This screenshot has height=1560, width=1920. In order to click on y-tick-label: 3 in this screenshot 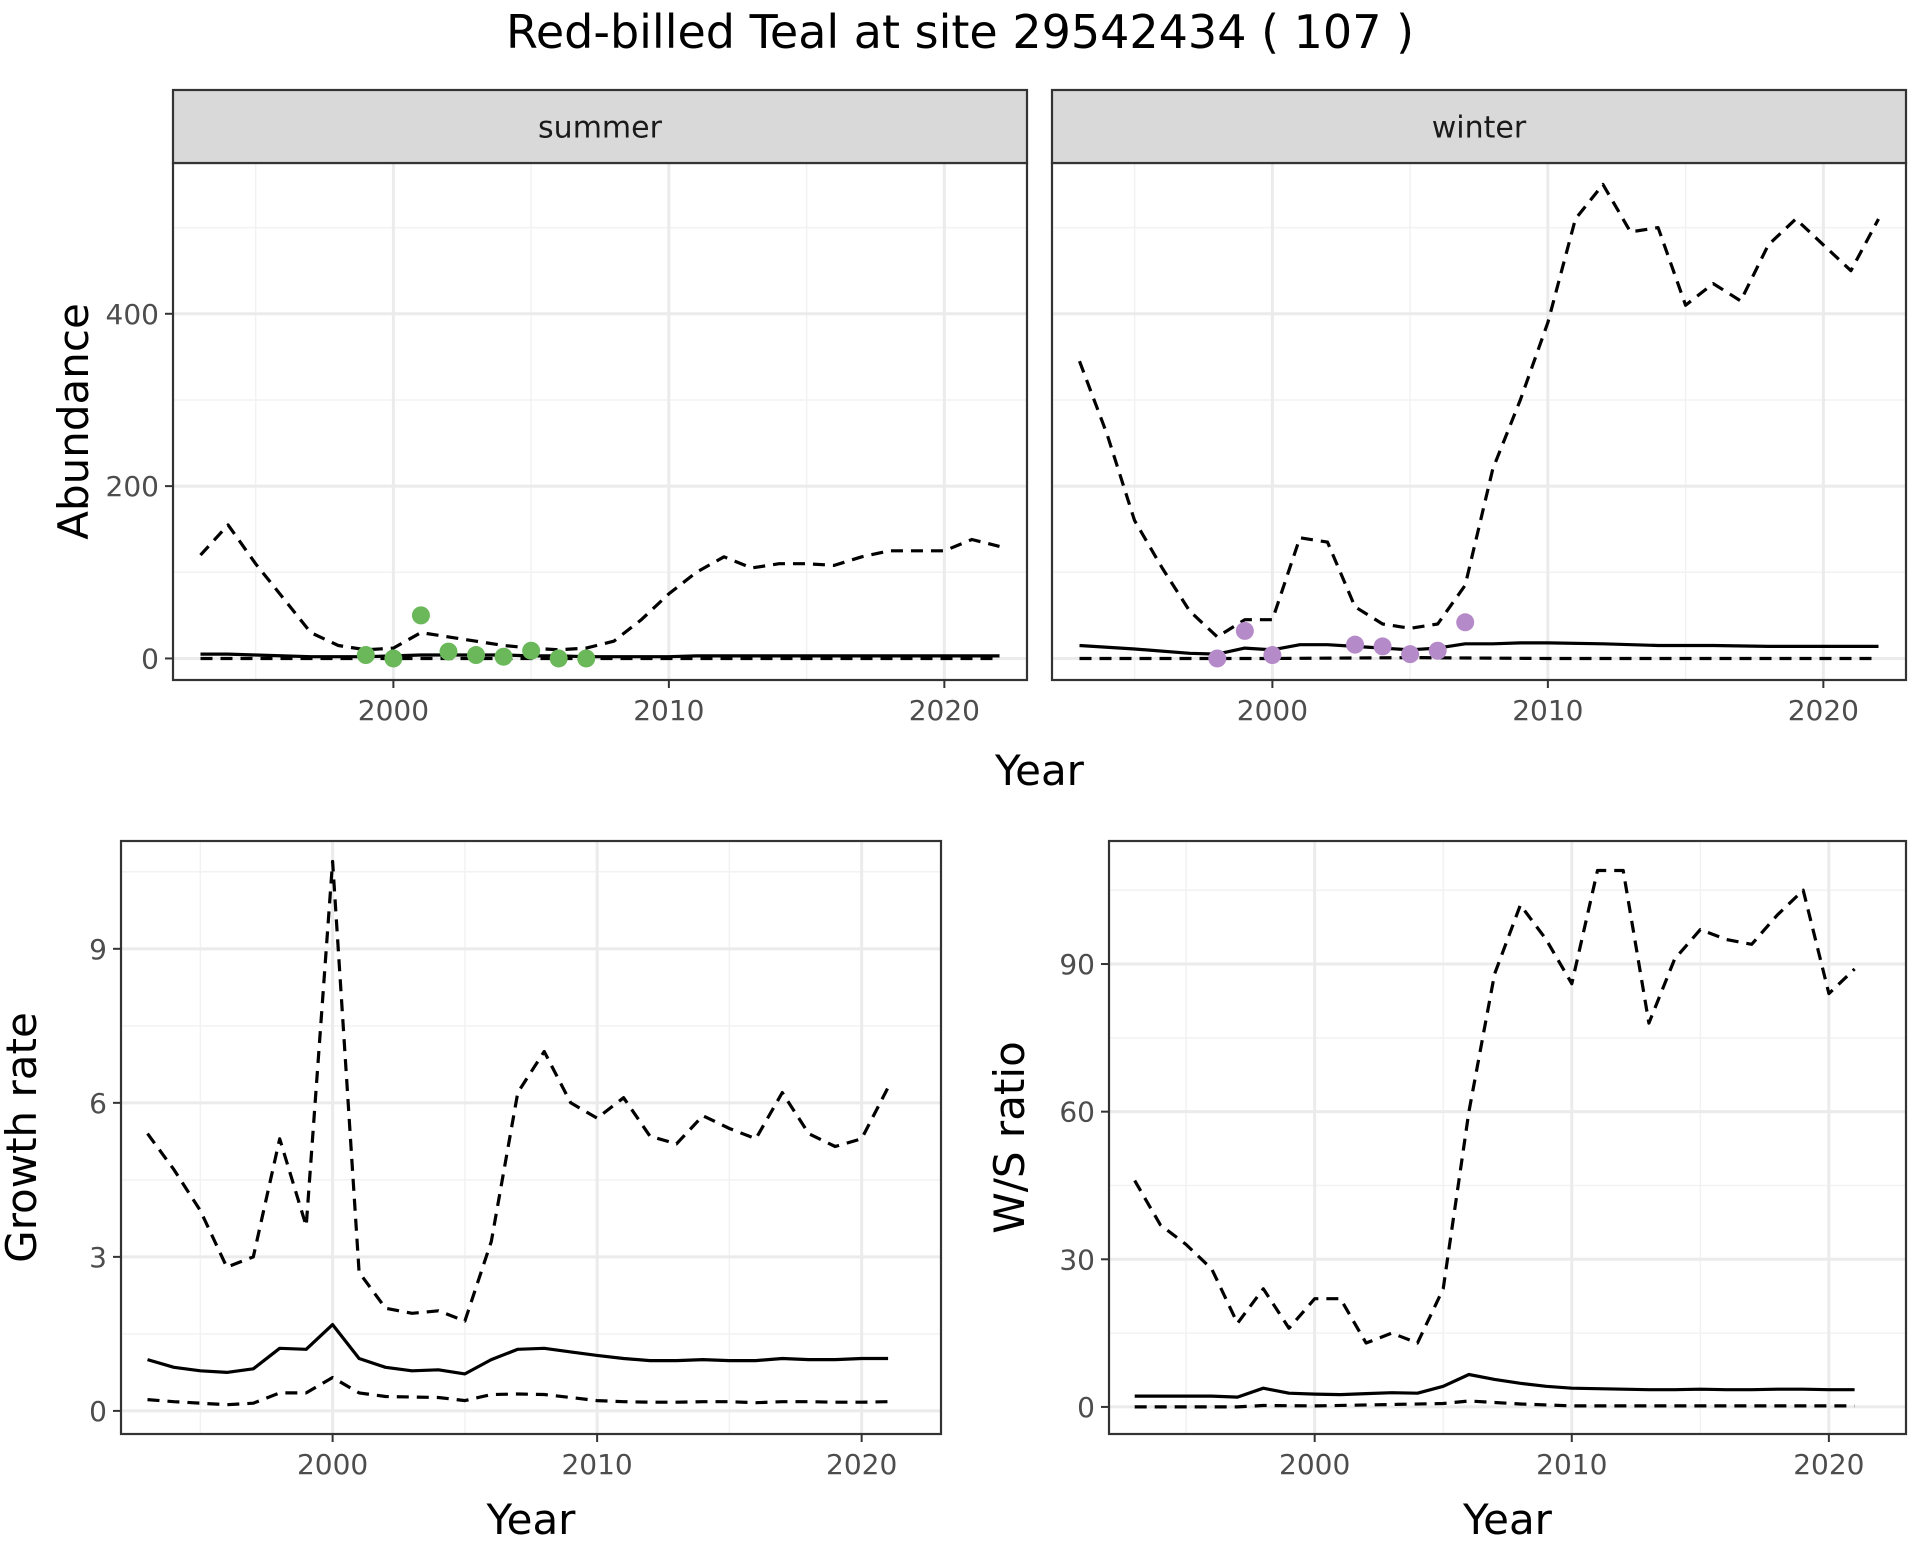, I will do `click(98, 1257)`.